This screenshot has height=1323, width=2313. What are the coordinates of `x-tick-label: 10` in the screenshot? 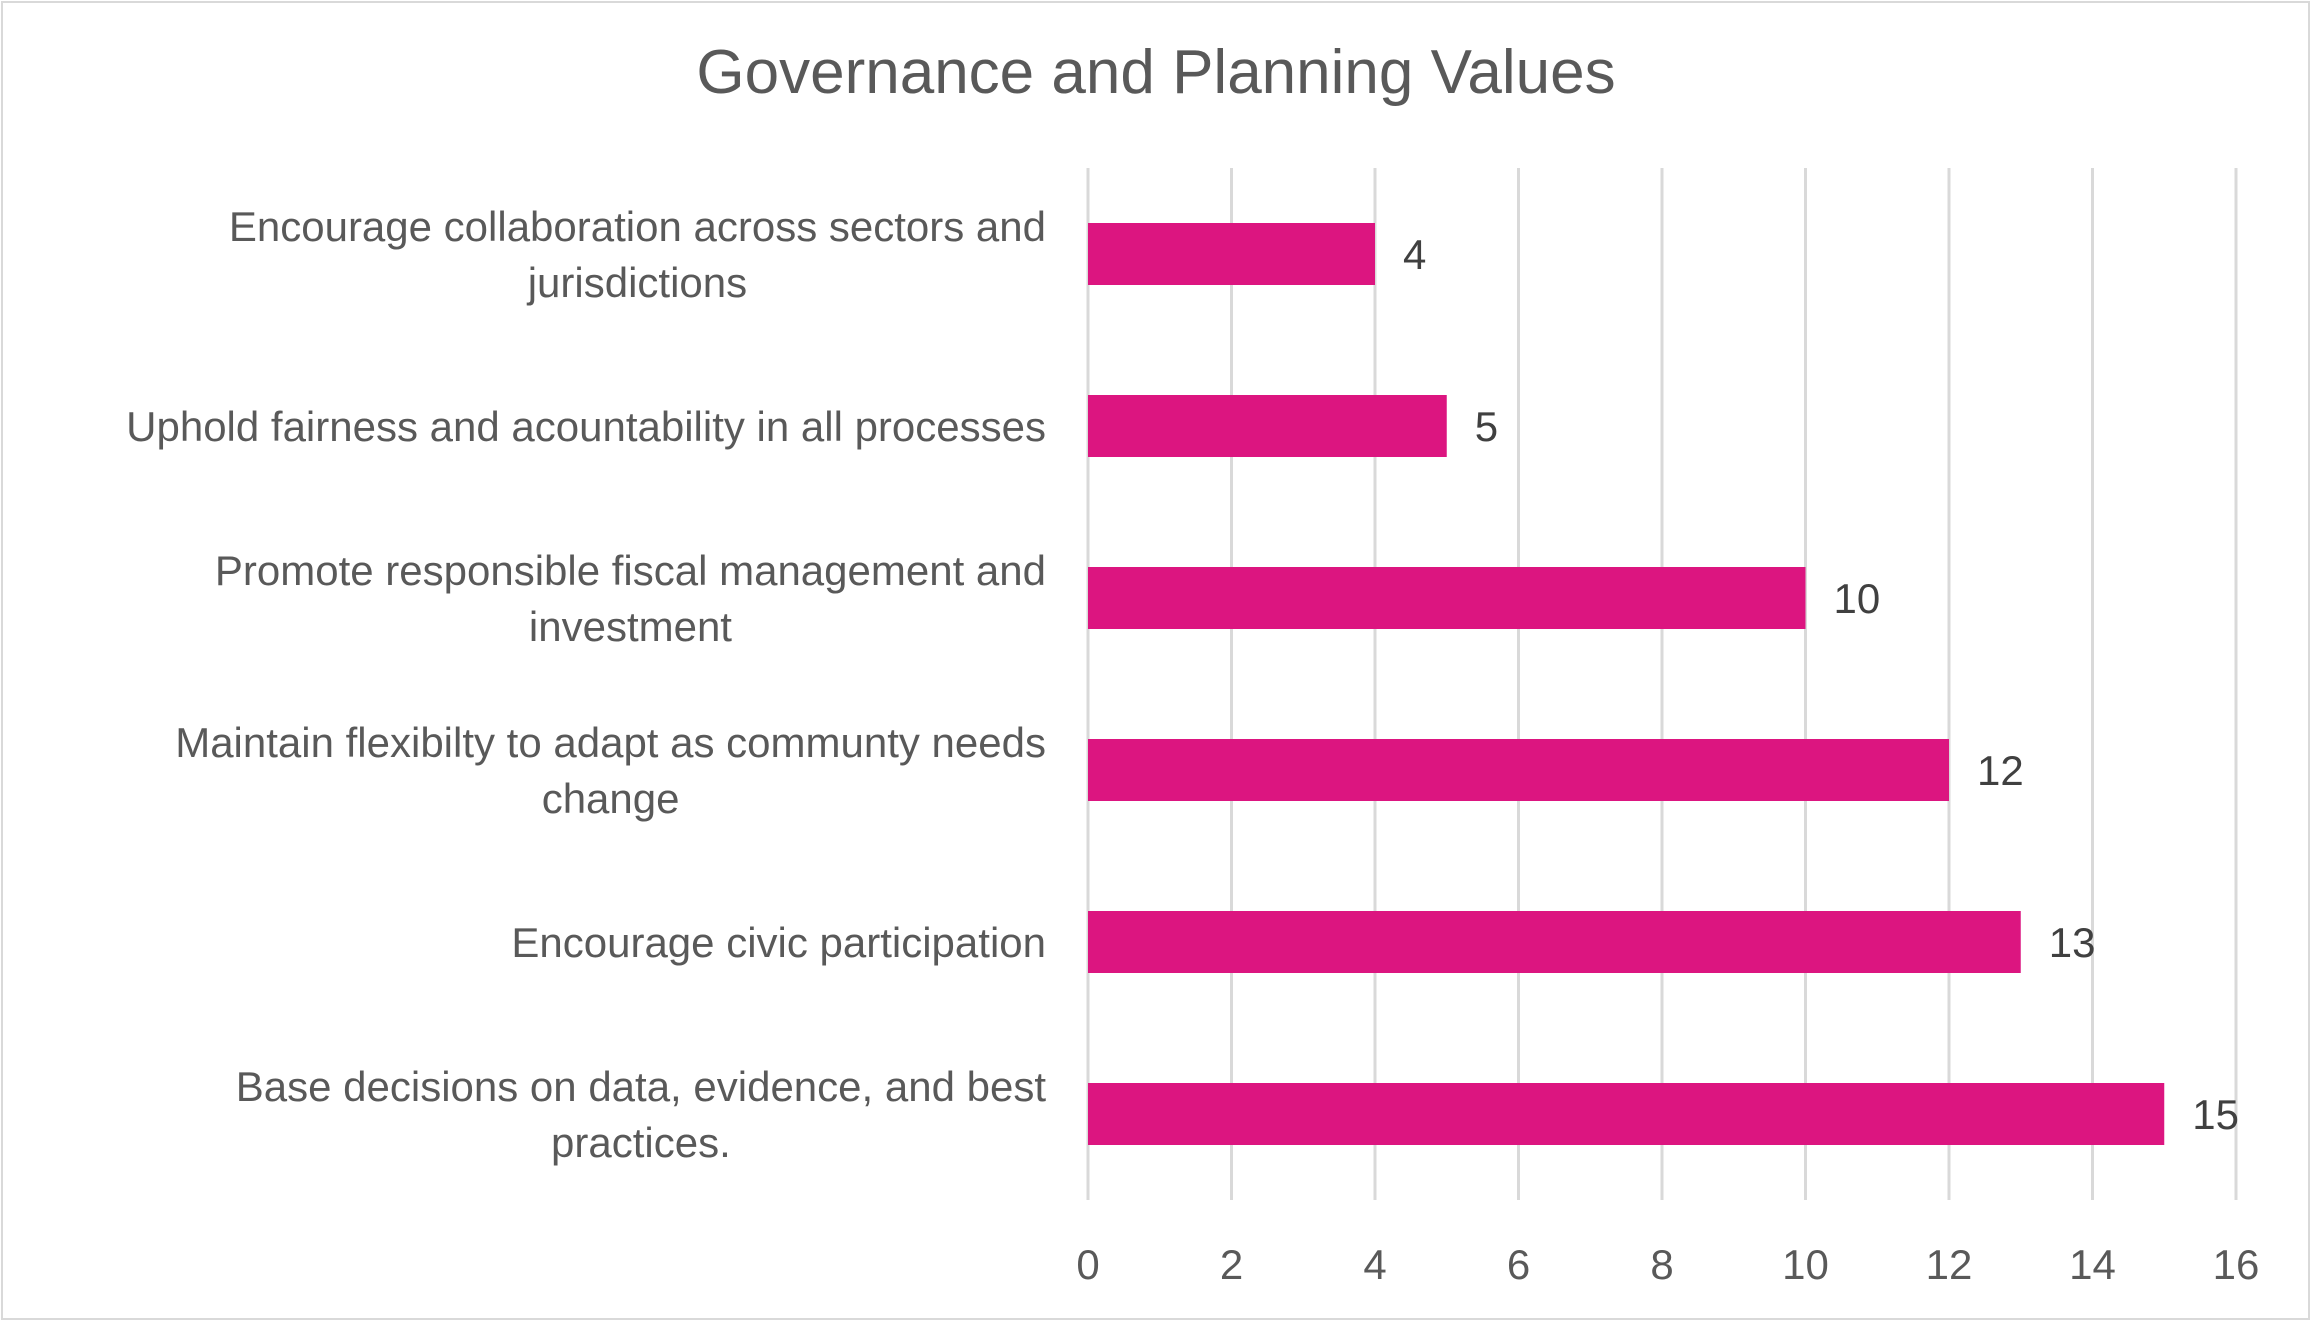 It's located at (1805, 1264).